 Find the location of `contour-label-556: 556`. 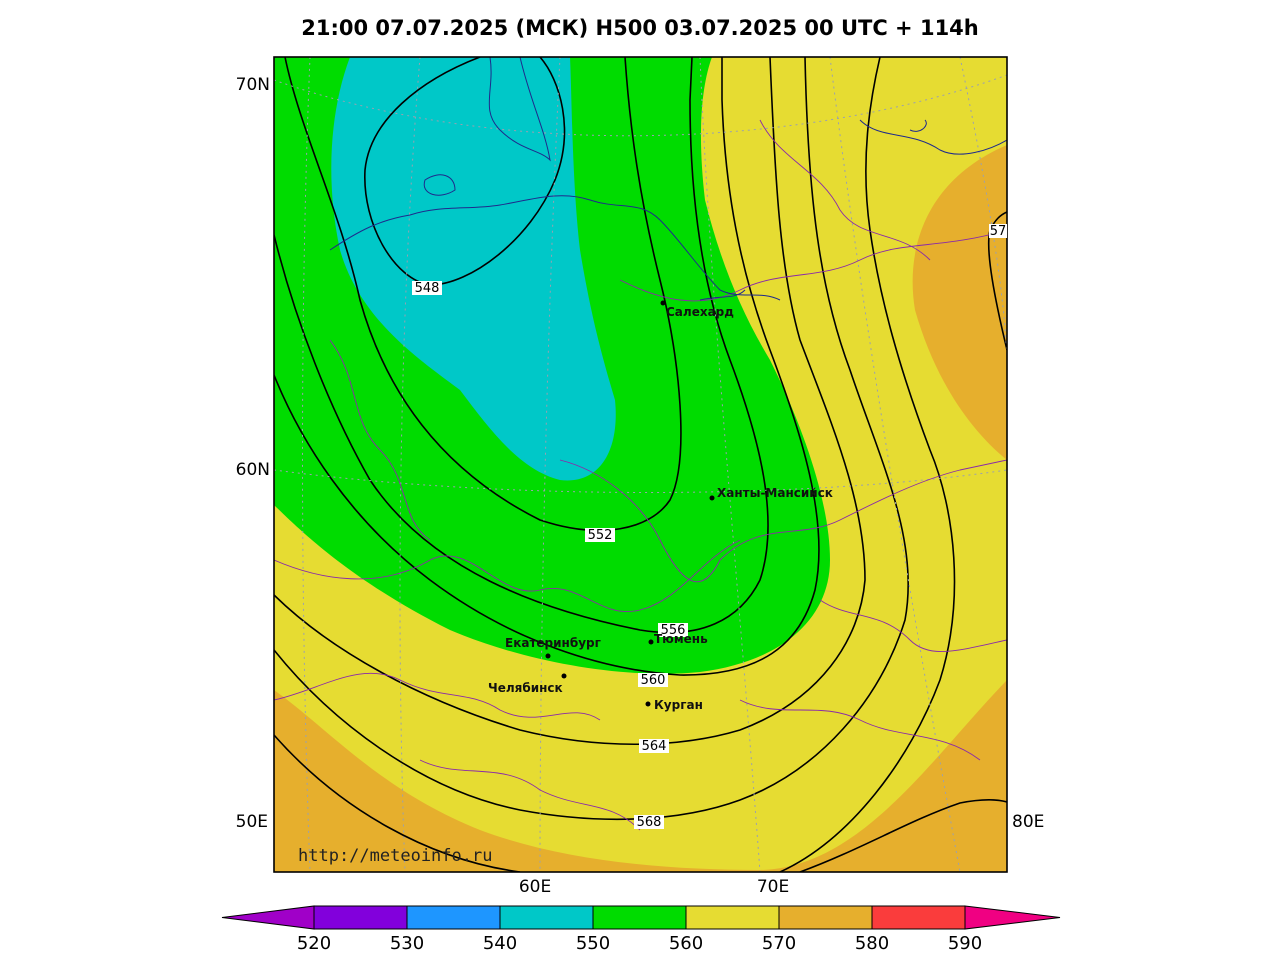

contour-label-556: 556 is located at coordinates (673, 630).